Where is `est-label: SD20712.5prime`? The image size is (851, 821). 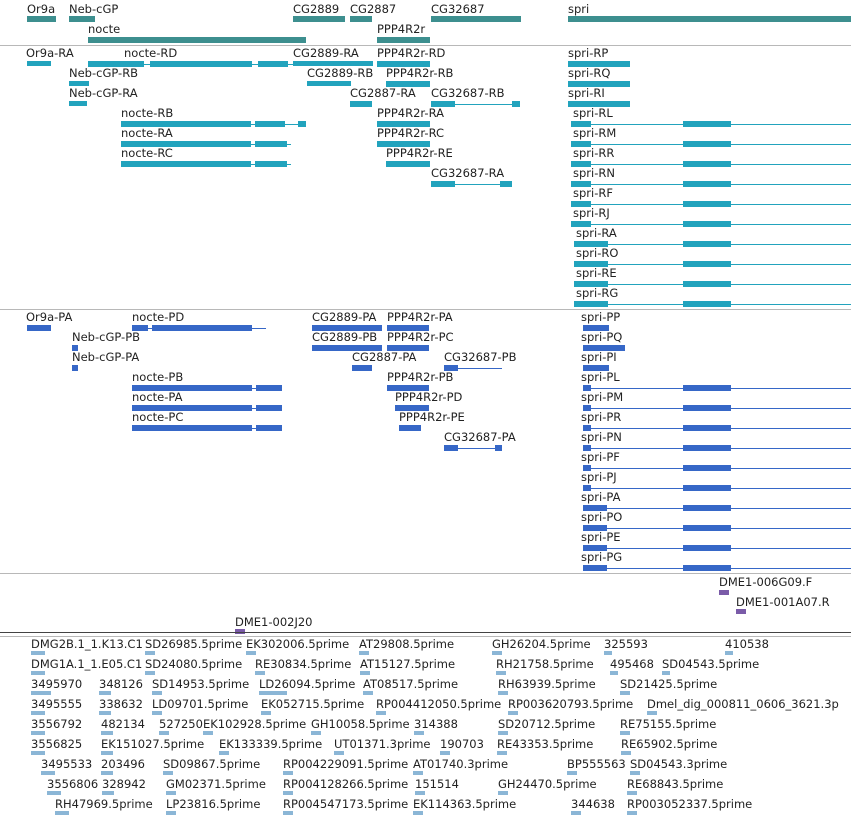
est-label: SD20712.5prime is located at coordinates (547, 724).